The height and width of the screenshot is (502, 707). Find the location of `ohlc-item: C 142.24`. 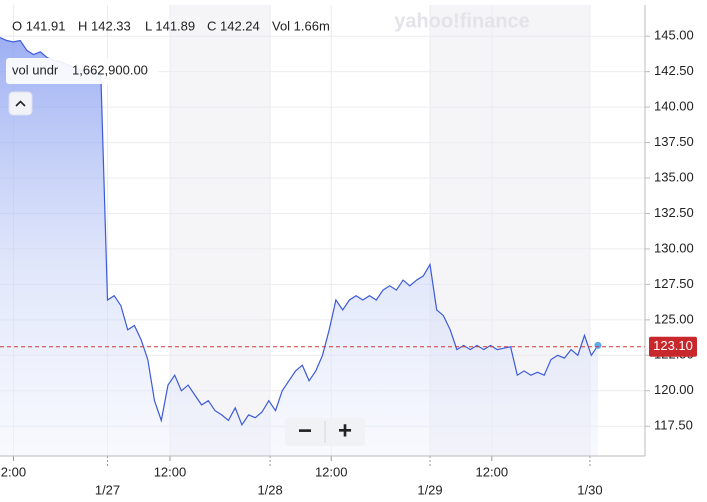

ohlc-item: C 142.24 is located at coordinates (233, 25).